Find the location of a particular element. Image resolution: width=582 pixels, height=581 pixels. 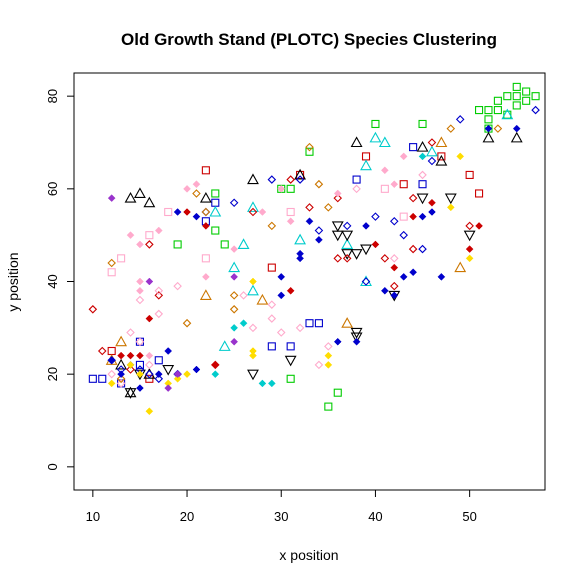

x-tick-label: 40 is located at coordinates (375, 516).